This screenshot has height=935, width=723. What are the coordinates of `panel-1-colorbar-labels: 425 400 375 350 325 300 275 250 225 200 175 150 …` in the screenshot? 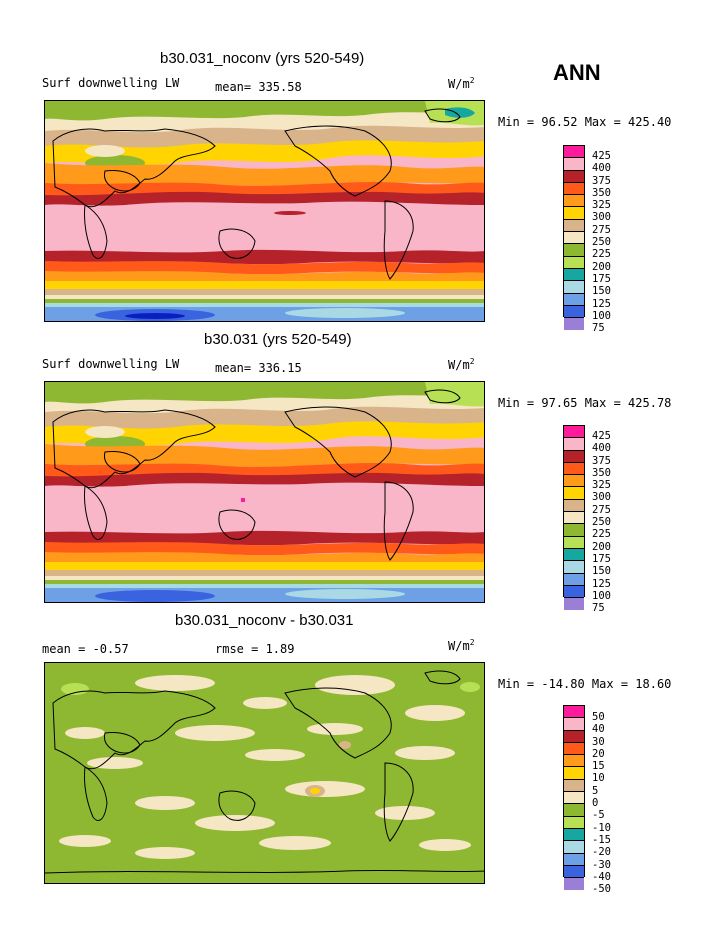 It's located at (601, 242).